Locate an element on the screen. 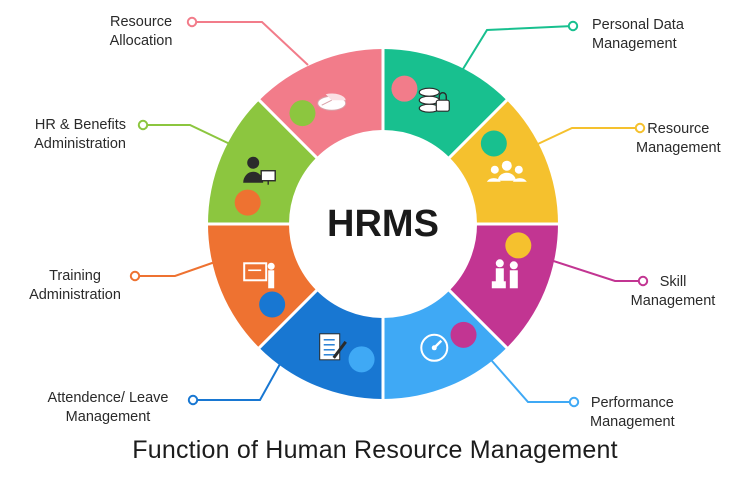  label-performance: Performance Management is located at coordinates (632, 412).